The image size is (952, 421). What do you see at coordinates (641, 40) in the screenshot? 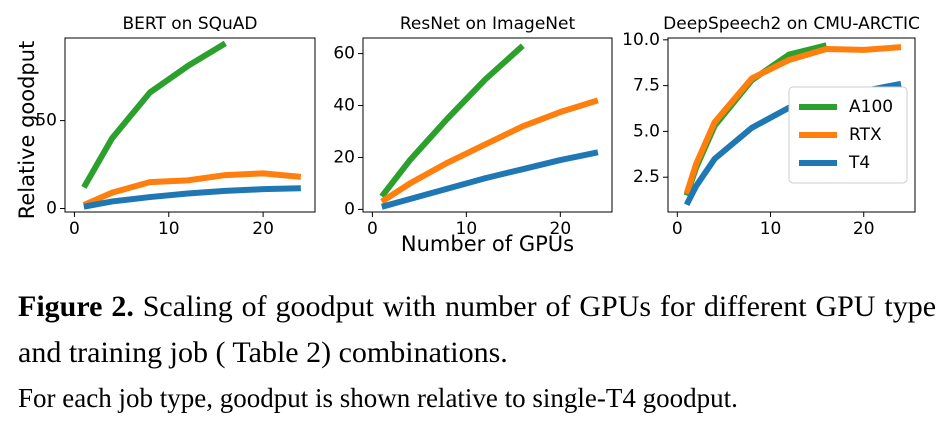
I see `y-tick-label: 10.0` at bounding box center [641, 40].